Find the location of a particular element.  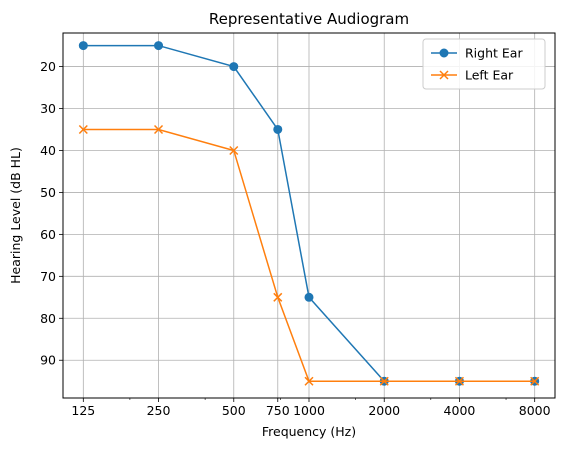

y-tick-label: 30 is located at coordinates (48, 108).